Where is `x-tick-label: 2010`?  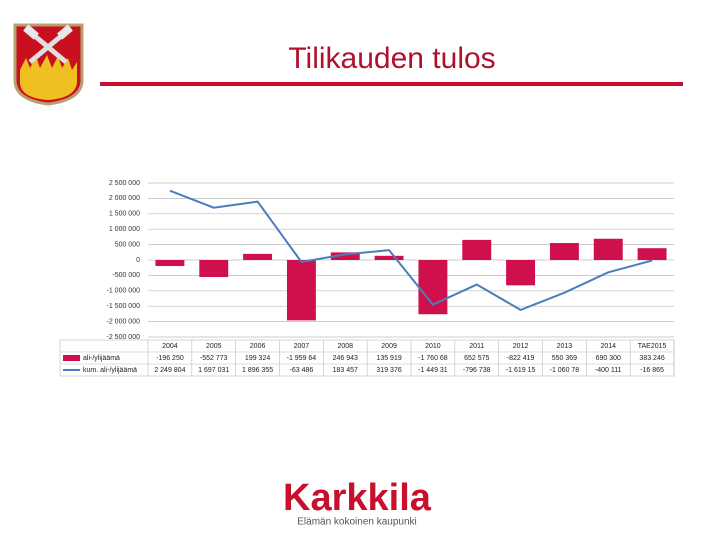 x-tick-label: 2010 is located at coordinates (433, 346).